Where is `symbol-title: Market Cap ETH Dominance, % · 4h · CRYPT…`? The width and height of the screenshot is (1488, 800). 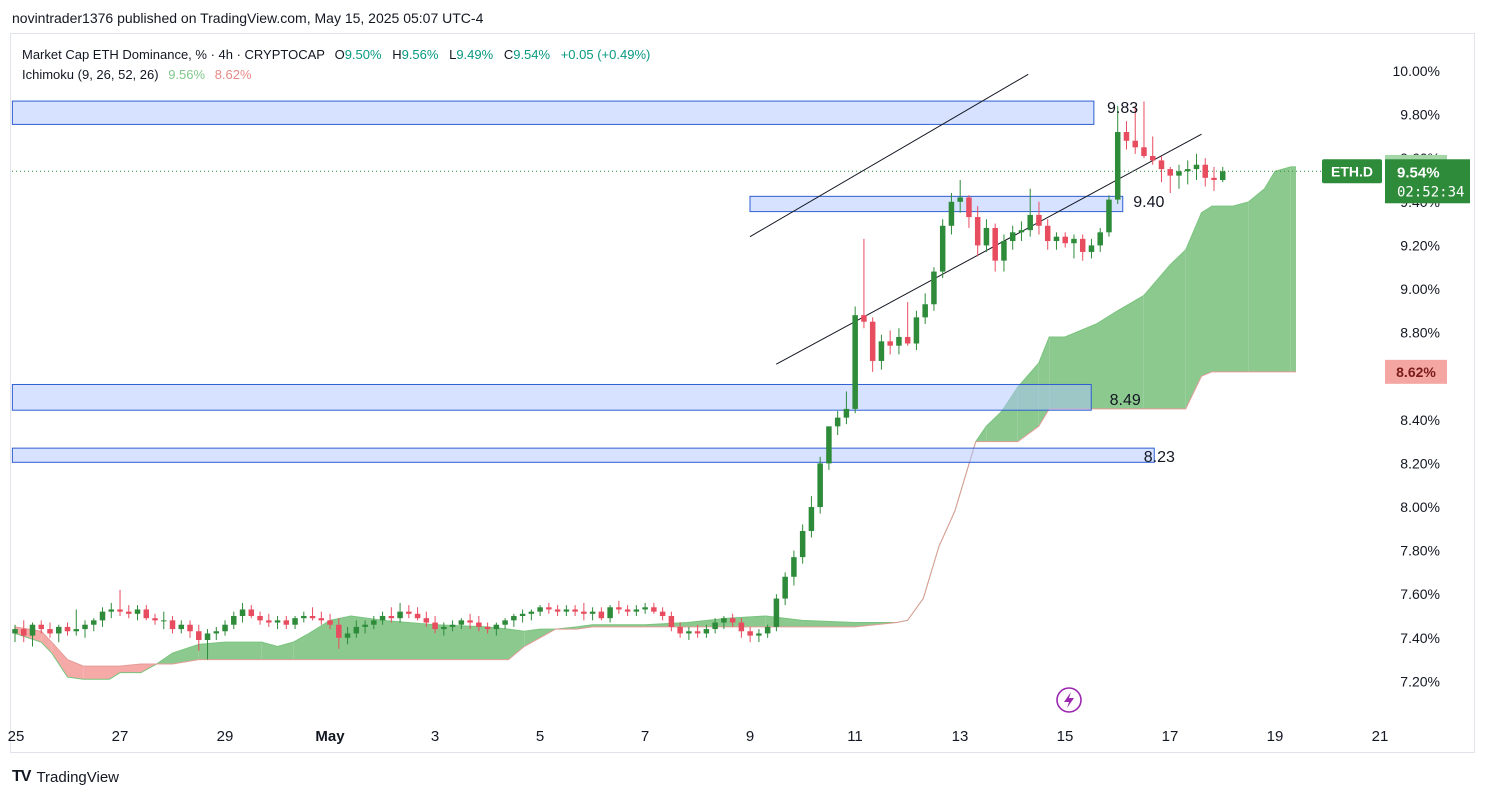
symbol-title: Market Cap ETH Dominance, % · 4h · CRYPT… is located at coordinates (173, 54).